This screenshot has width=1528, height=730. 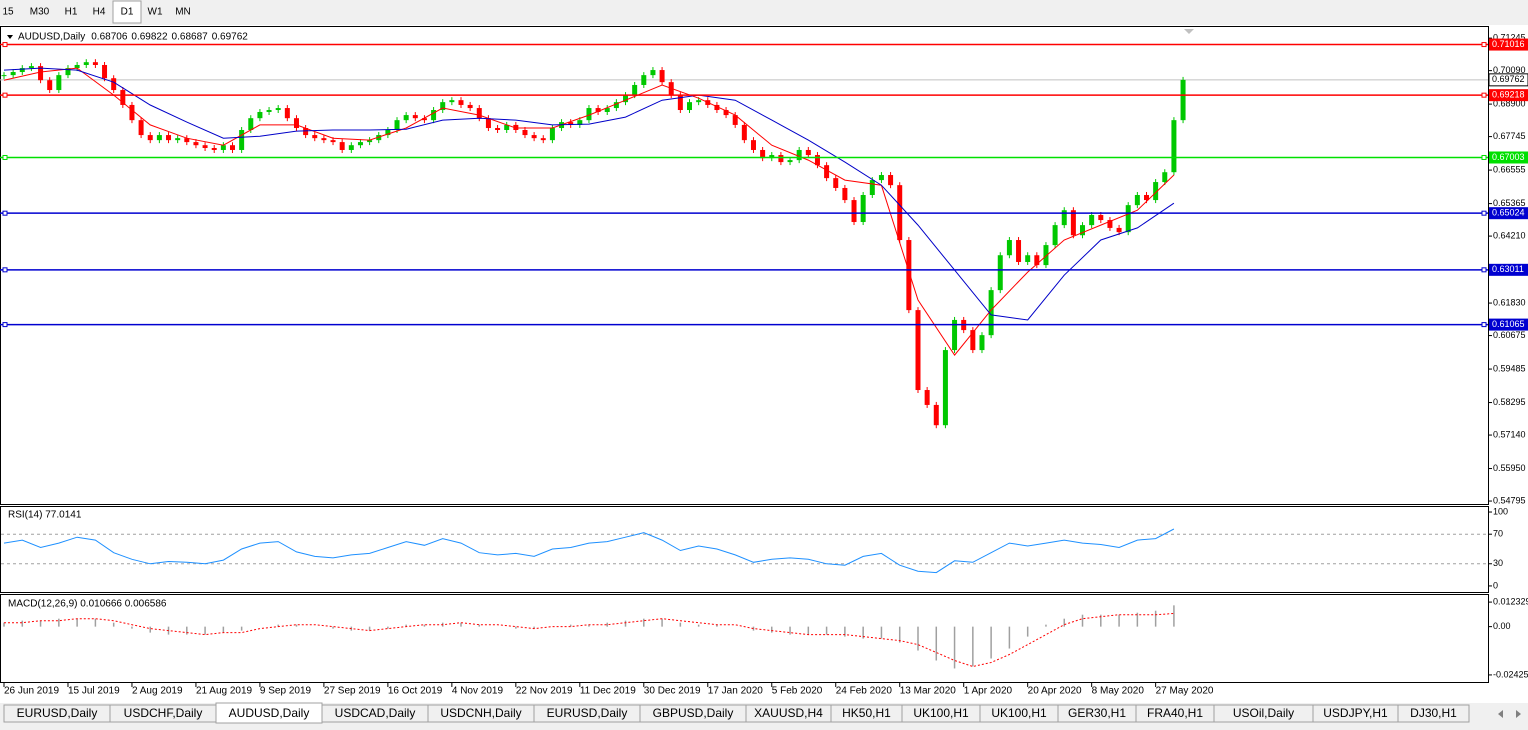 I want to click on level-label: 0.71016, so click(x=1508, y=44).